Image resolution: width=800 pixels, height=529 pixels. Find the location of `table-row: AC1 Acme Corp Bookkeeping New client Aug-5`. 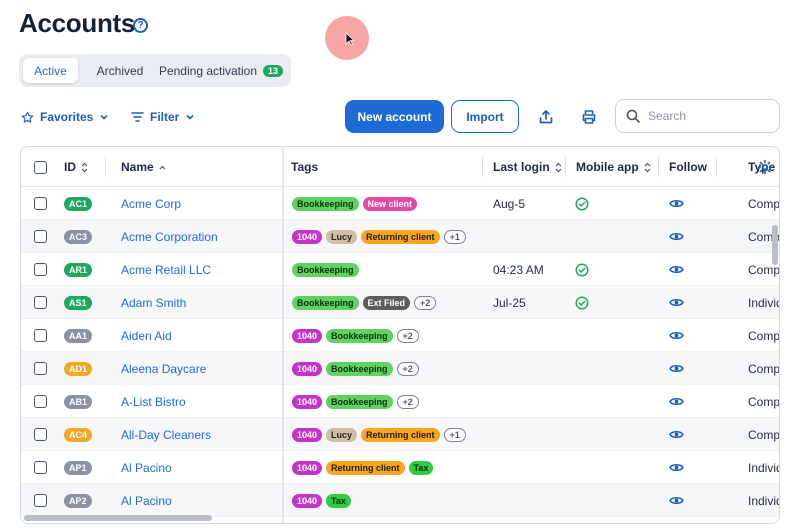

table-row: AC1 Acme Corp Bookkeeping New client Aug-5 is located at coordinates (400, 203).